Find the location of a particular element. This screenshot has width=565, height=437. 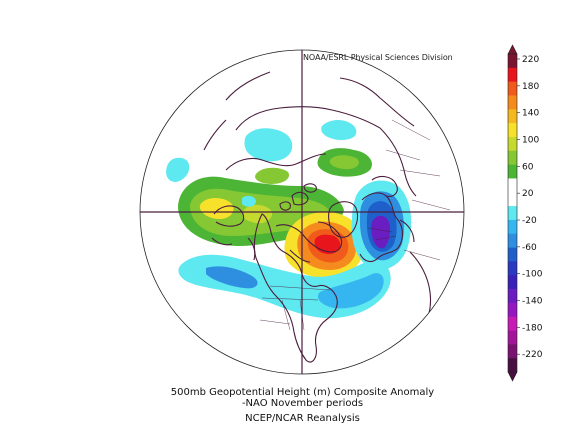

colorbar-arrow-bottom is located at coordinates (512, 376).